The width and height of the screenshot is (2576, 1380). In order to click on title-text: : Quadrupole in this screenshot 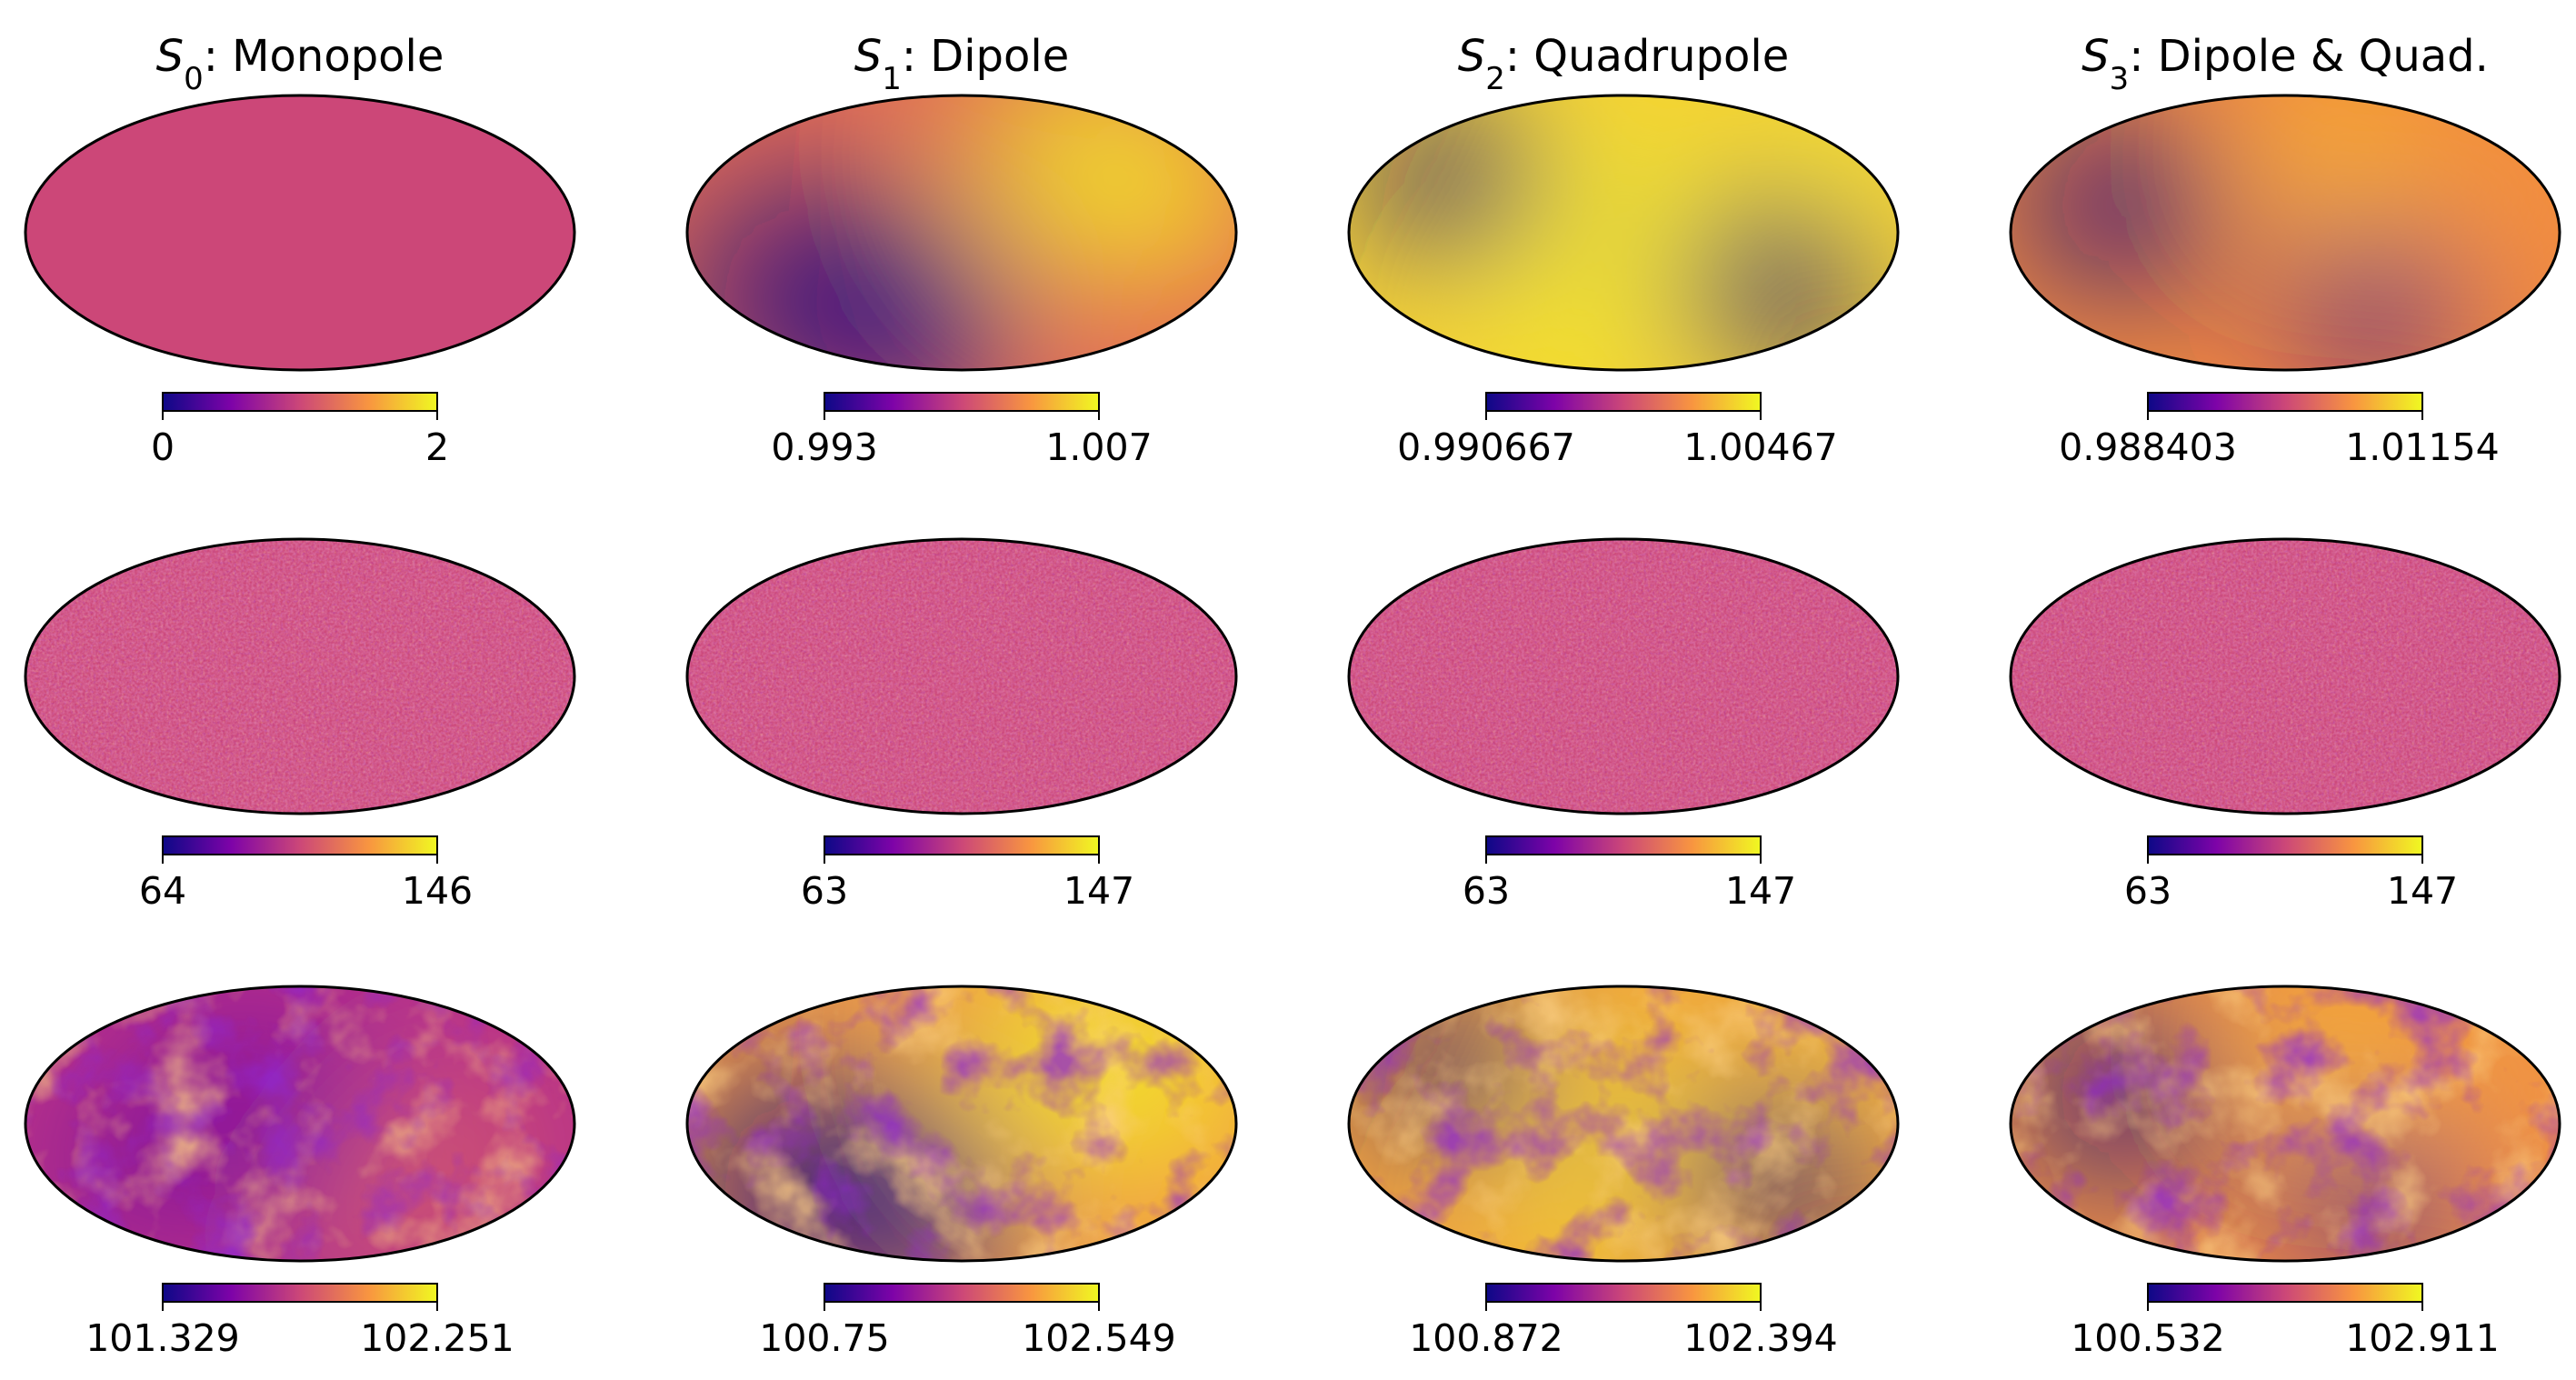, I will do `click(1647, 56)`.